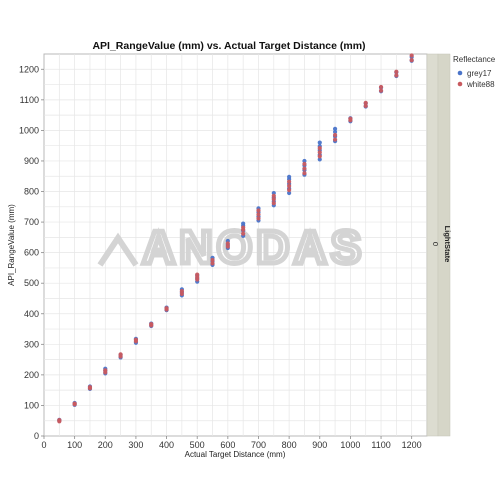 Image resolution: width=500 pixels, height=500 pixels. What do you see at coordinates (460, 73) in the screenshot?
I see `legend-marker-grey17` at bounding box center [460, 73].